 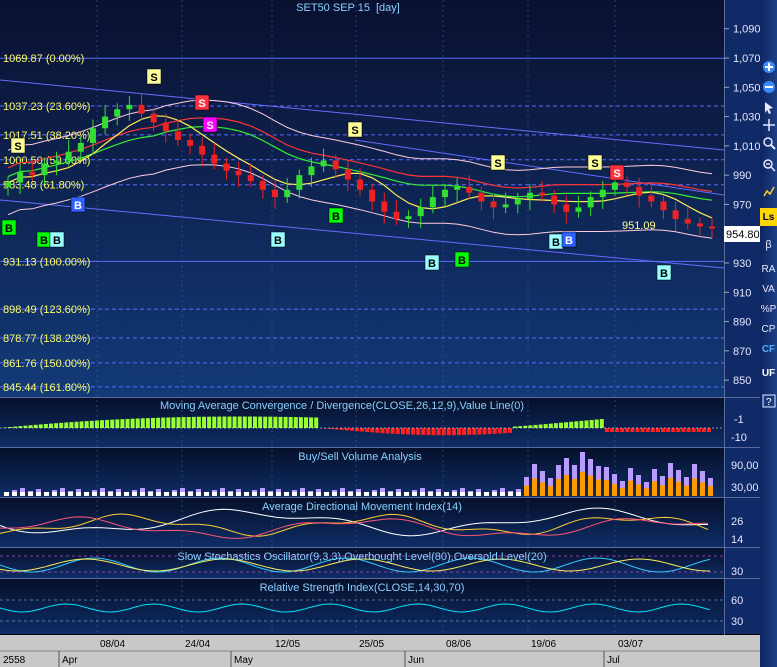 What do you see at coordinates (362, 234) in the screenshot?
I see `trend-line-lower` at bounding box center [362, 234].